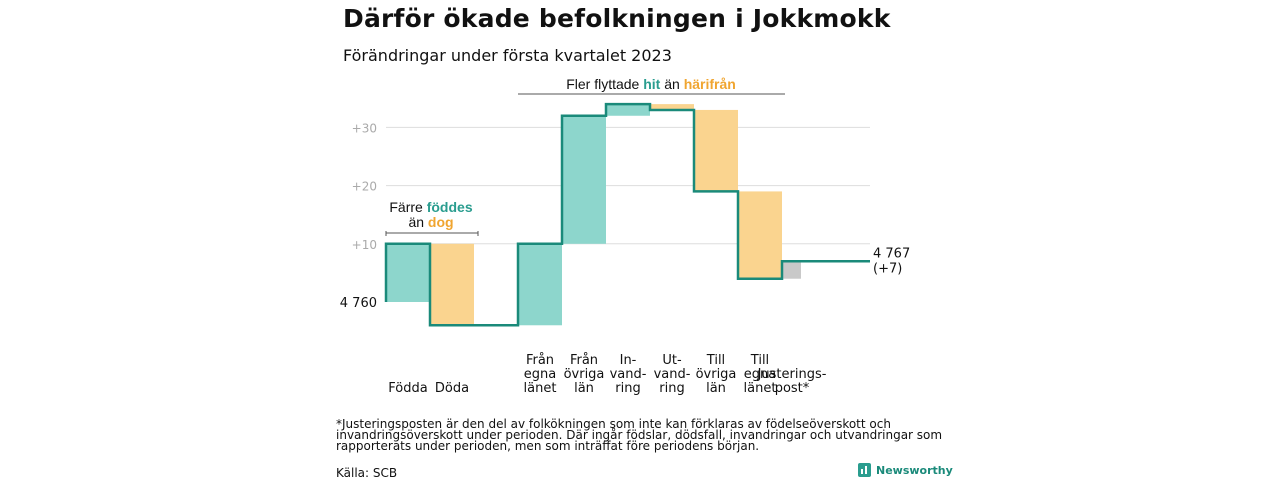 Image resolution: width=1280 pixels, height=480 pixels. I want to click on category-label-6: ring, so click(671, 388).